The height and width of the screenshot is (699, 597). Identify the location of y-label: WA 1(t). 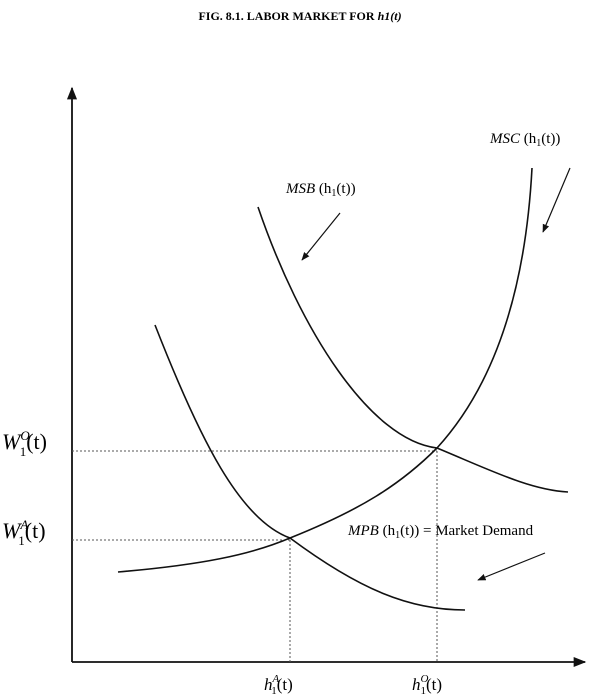
(24, 532).